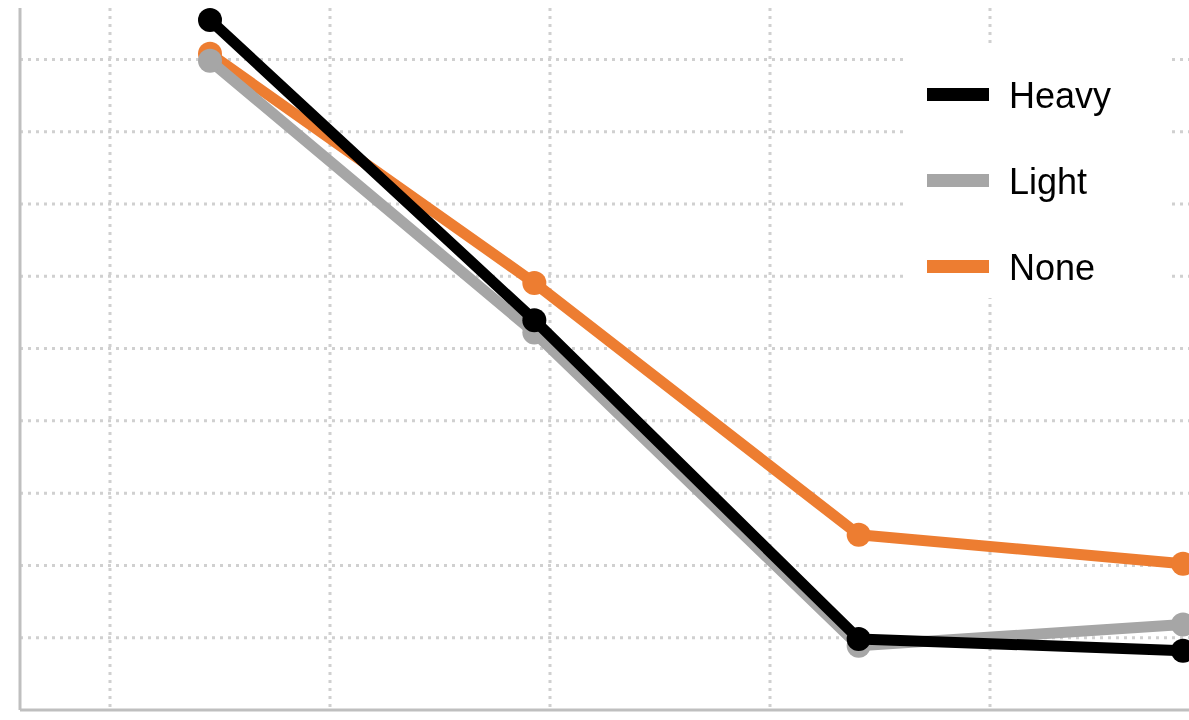  Describe the element at coordinates (1048, 181) in the screenshot. I see `legend-label: Light` at that location.